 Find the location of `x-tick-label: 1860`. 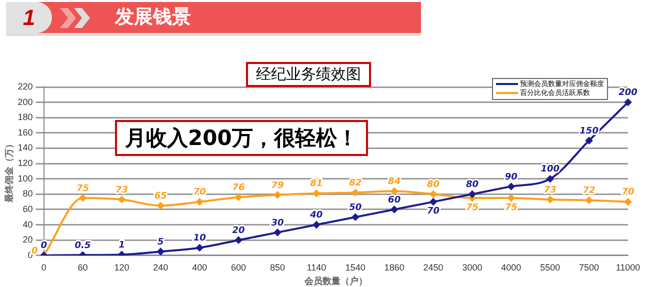

x-tick-label: 1860 is located at coordinates (394, 267).